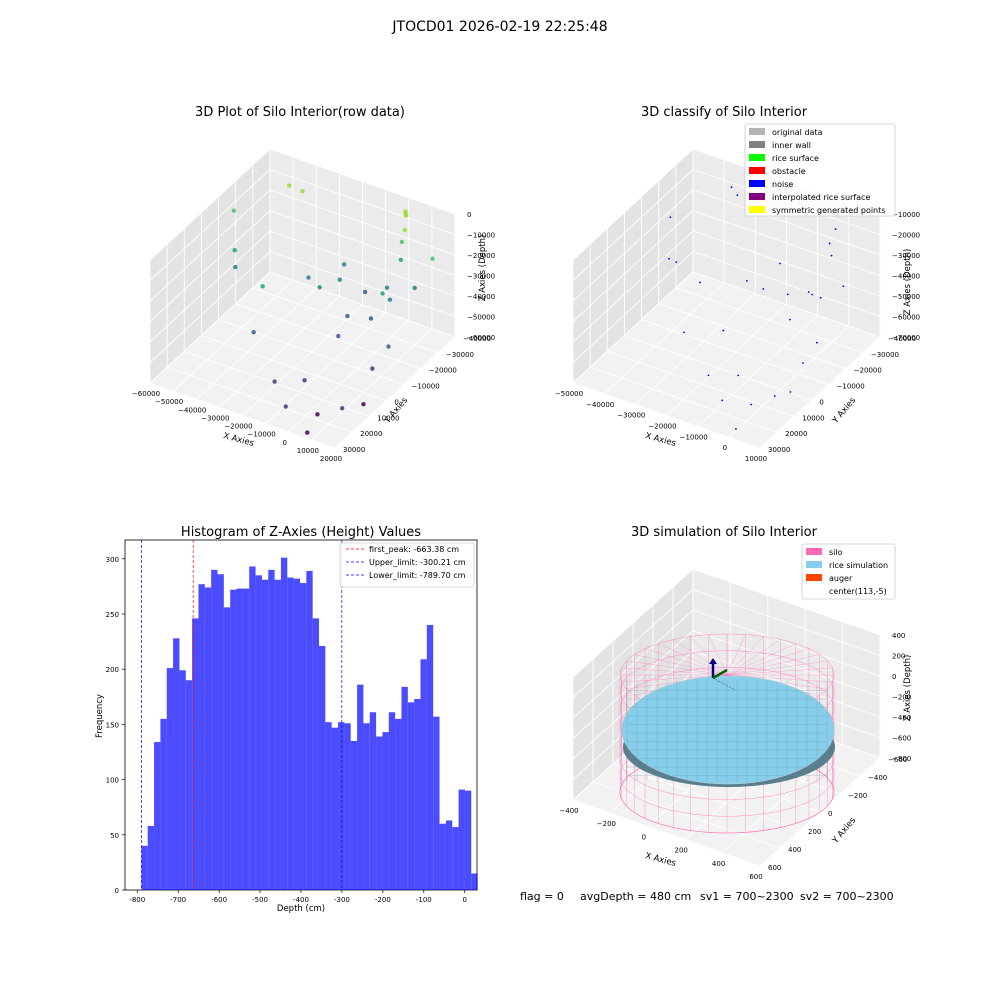 This screenshot has width=1000, height=1000. I want to click on raw-y-tick-label: −30000, so click(460, 355).